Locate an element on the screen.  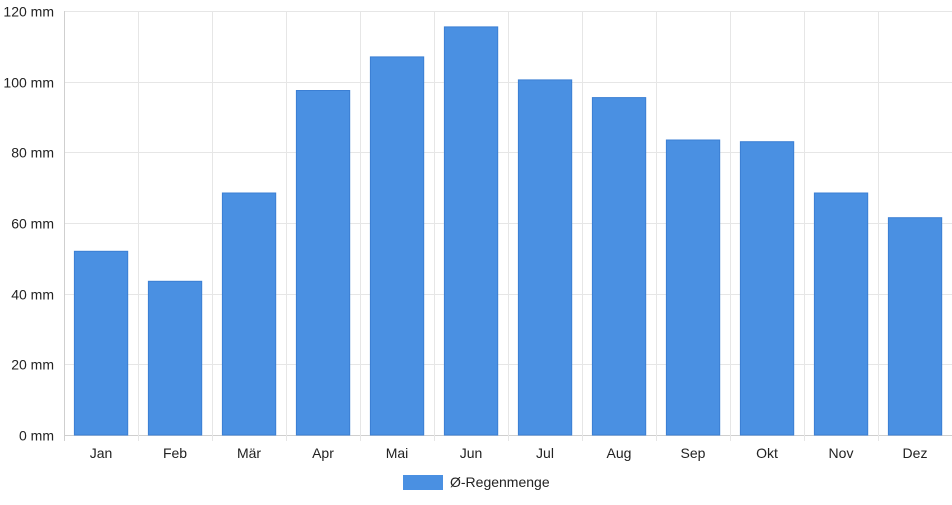
bar-jul is located at coordinates (545, 257).